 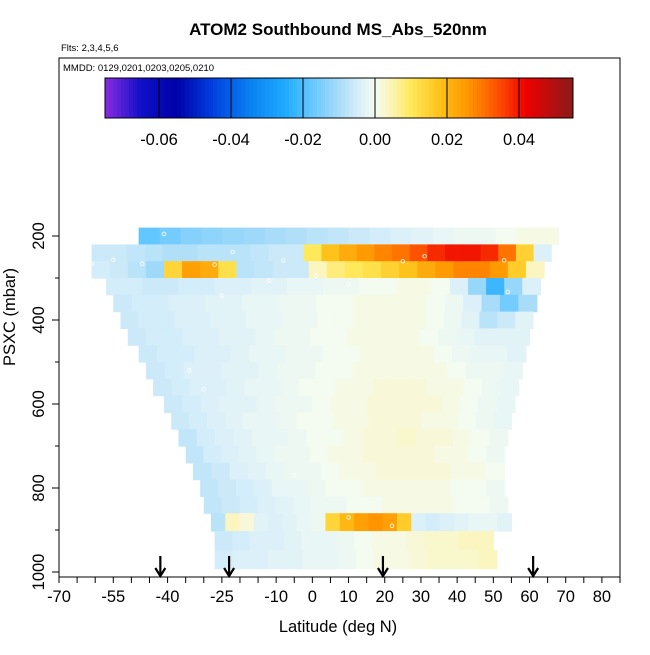 I want to click on y-tick-label: 1000, so click(x=39, y=572).